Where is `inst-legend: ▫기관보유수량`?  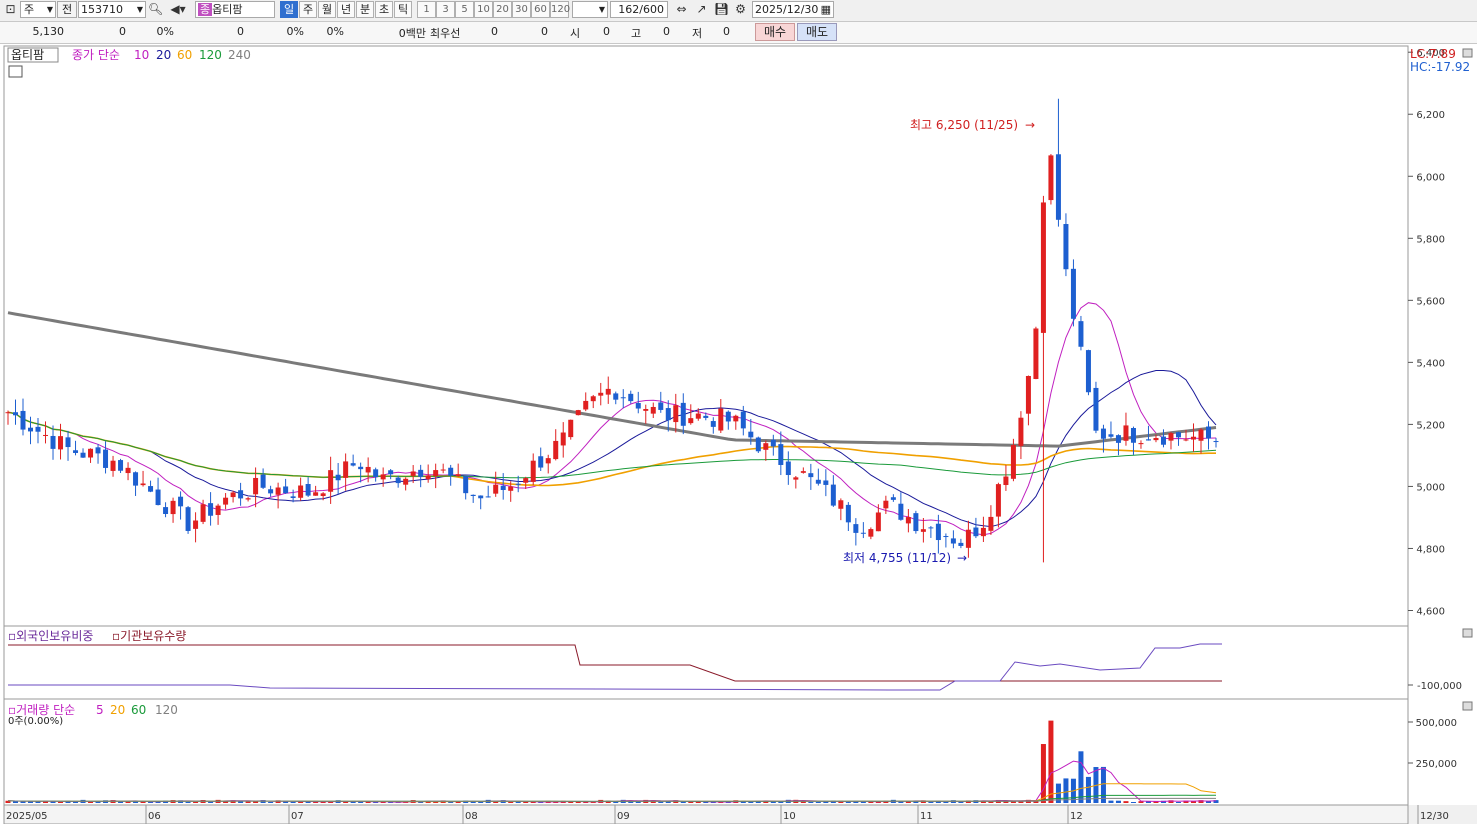 inst-legend: ▫기관보유수량 is located at coordinates (149, 636).